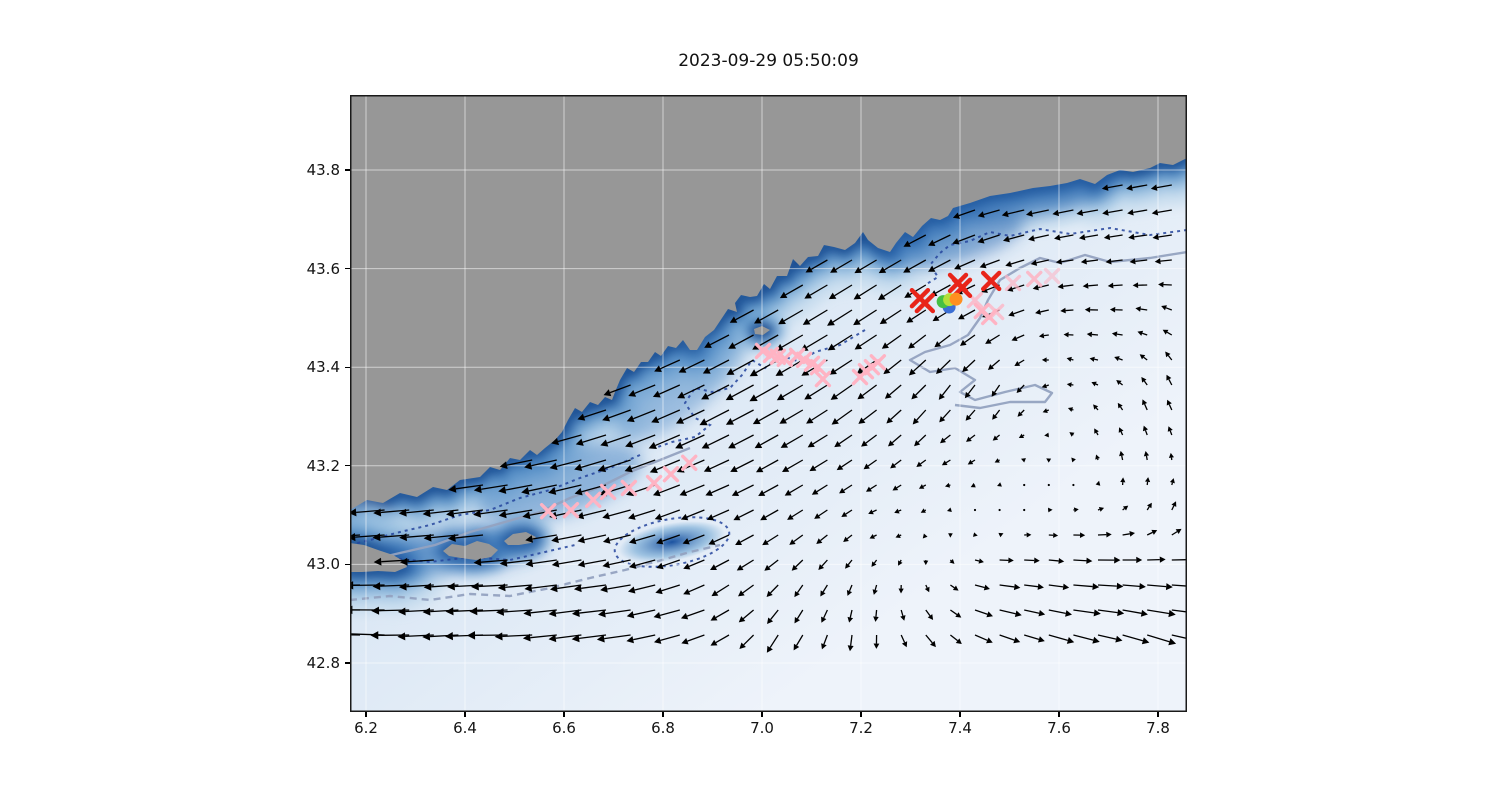 This screenshot has width=1500, height=800. Describe the element at coordinates (564, 728) in the screenshot. I see `x-tick-label: 6.6` at that location.